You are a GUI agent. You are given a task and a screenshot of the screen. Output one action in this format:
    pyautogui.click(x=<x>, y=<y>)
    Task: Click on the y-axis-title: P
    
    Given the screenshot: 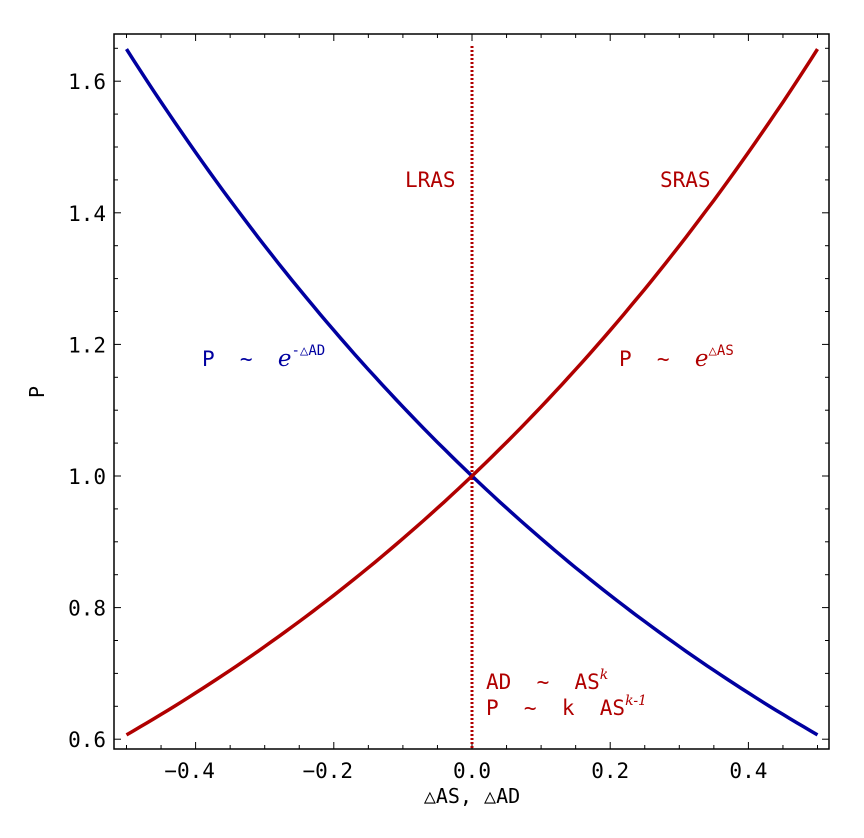 What is the action you would take?
    pyautogui.click(x=37, y=392)
    